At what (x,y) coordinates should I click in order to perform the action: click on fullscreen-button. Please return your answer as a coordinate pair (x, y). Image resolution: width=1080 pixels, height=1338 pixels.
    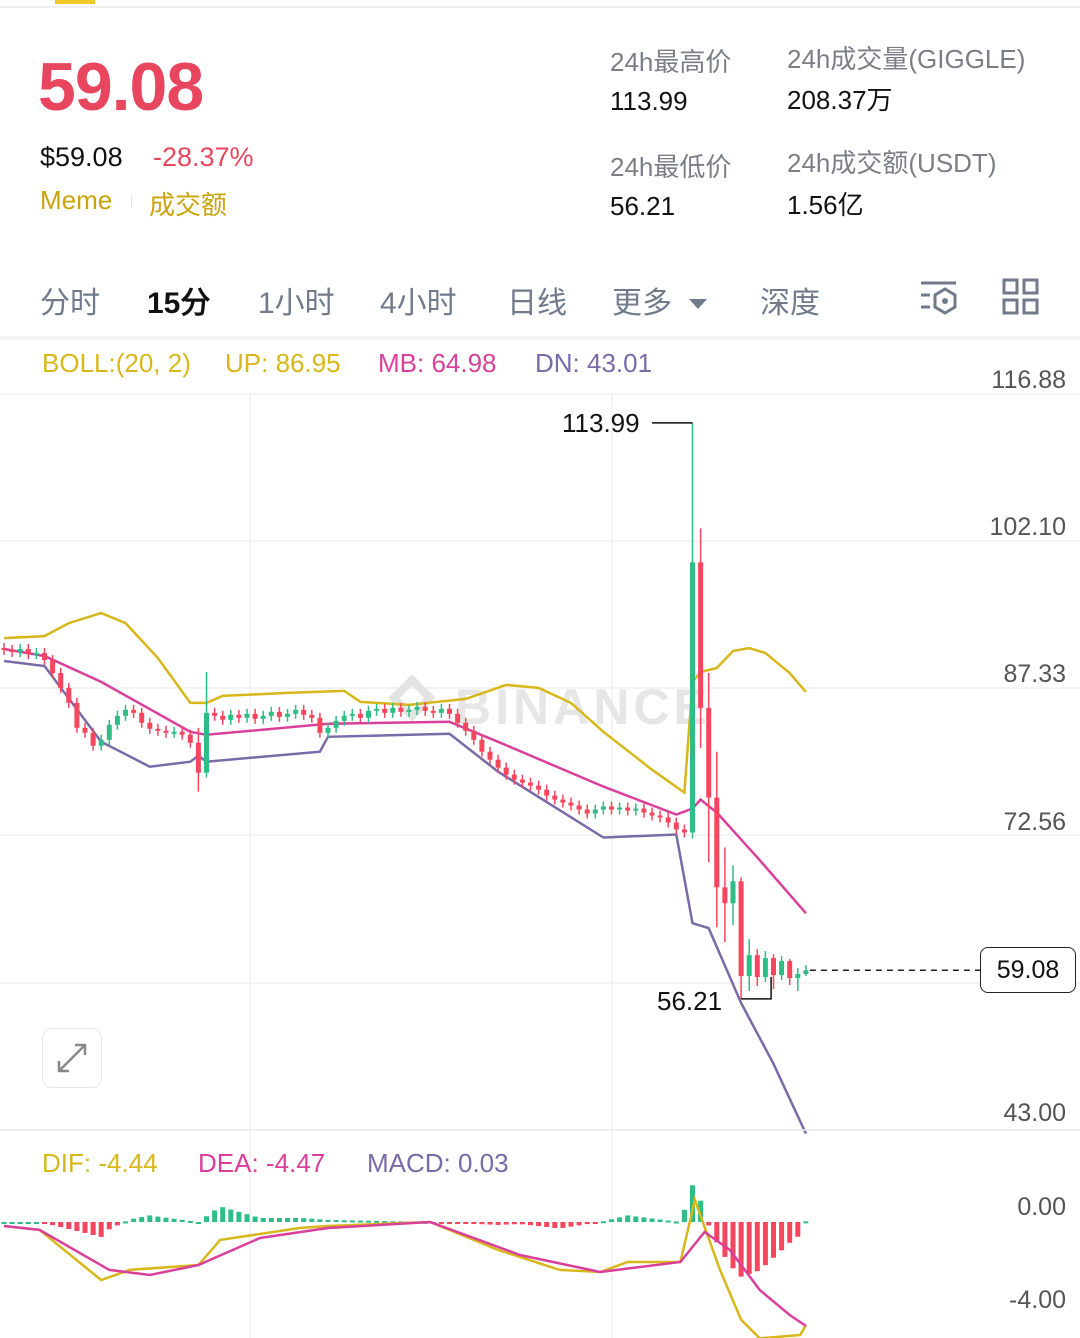
    Looking at the image, I should click on (72, 1058).